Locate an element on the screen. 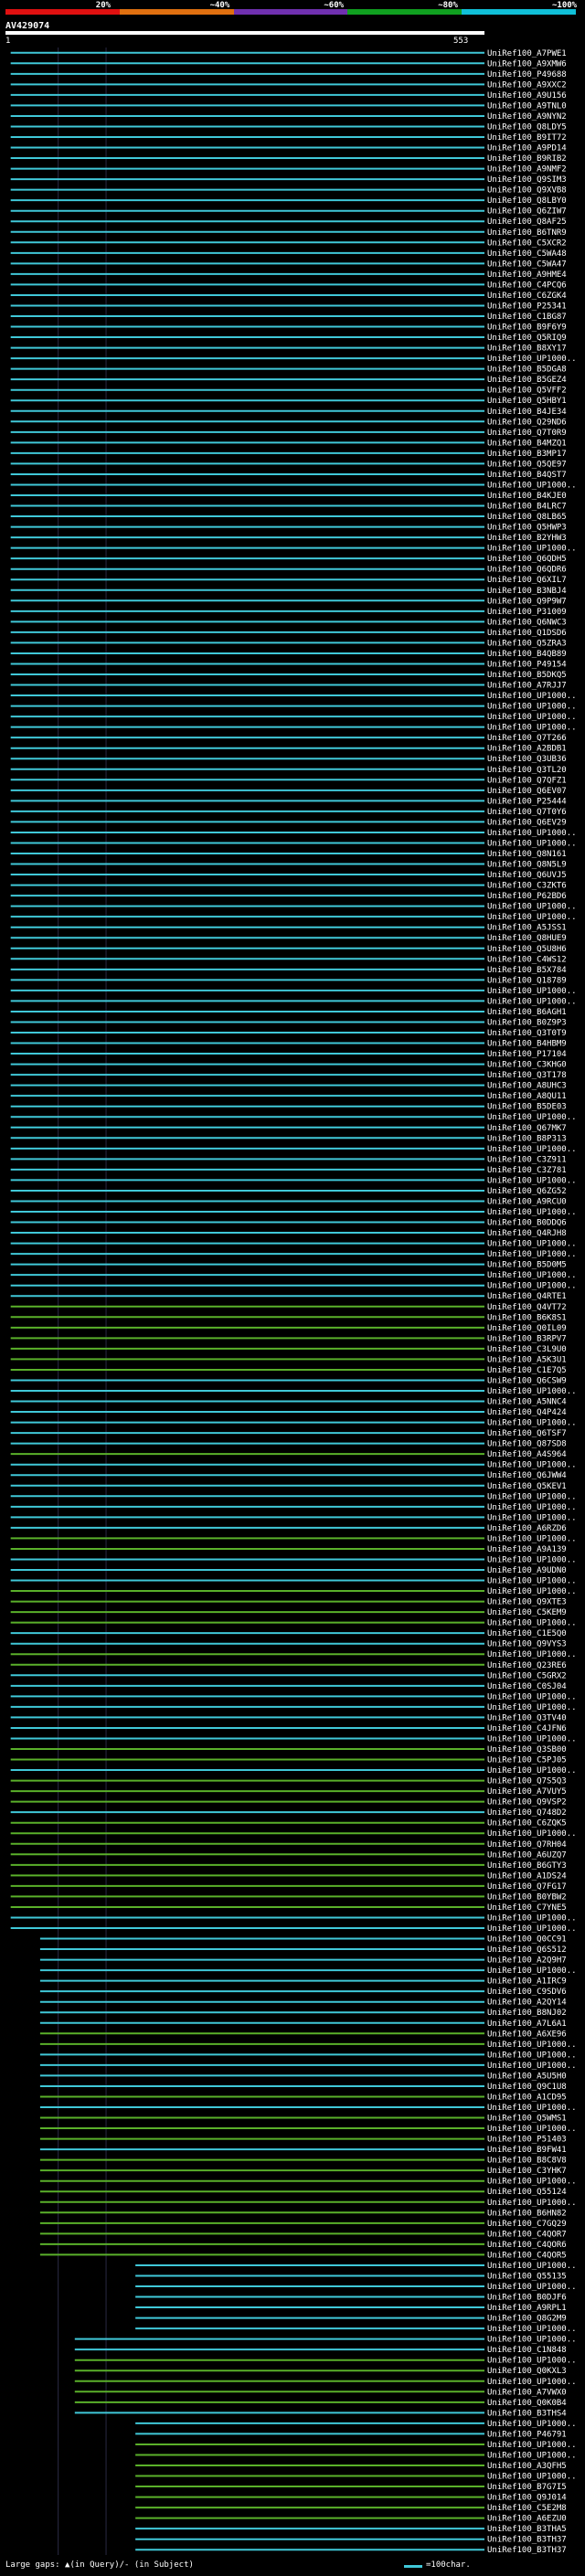 This screenshot has height=2576, width=585. hit-label: UniRef100_P25444 is located at coordinates (527, 801).